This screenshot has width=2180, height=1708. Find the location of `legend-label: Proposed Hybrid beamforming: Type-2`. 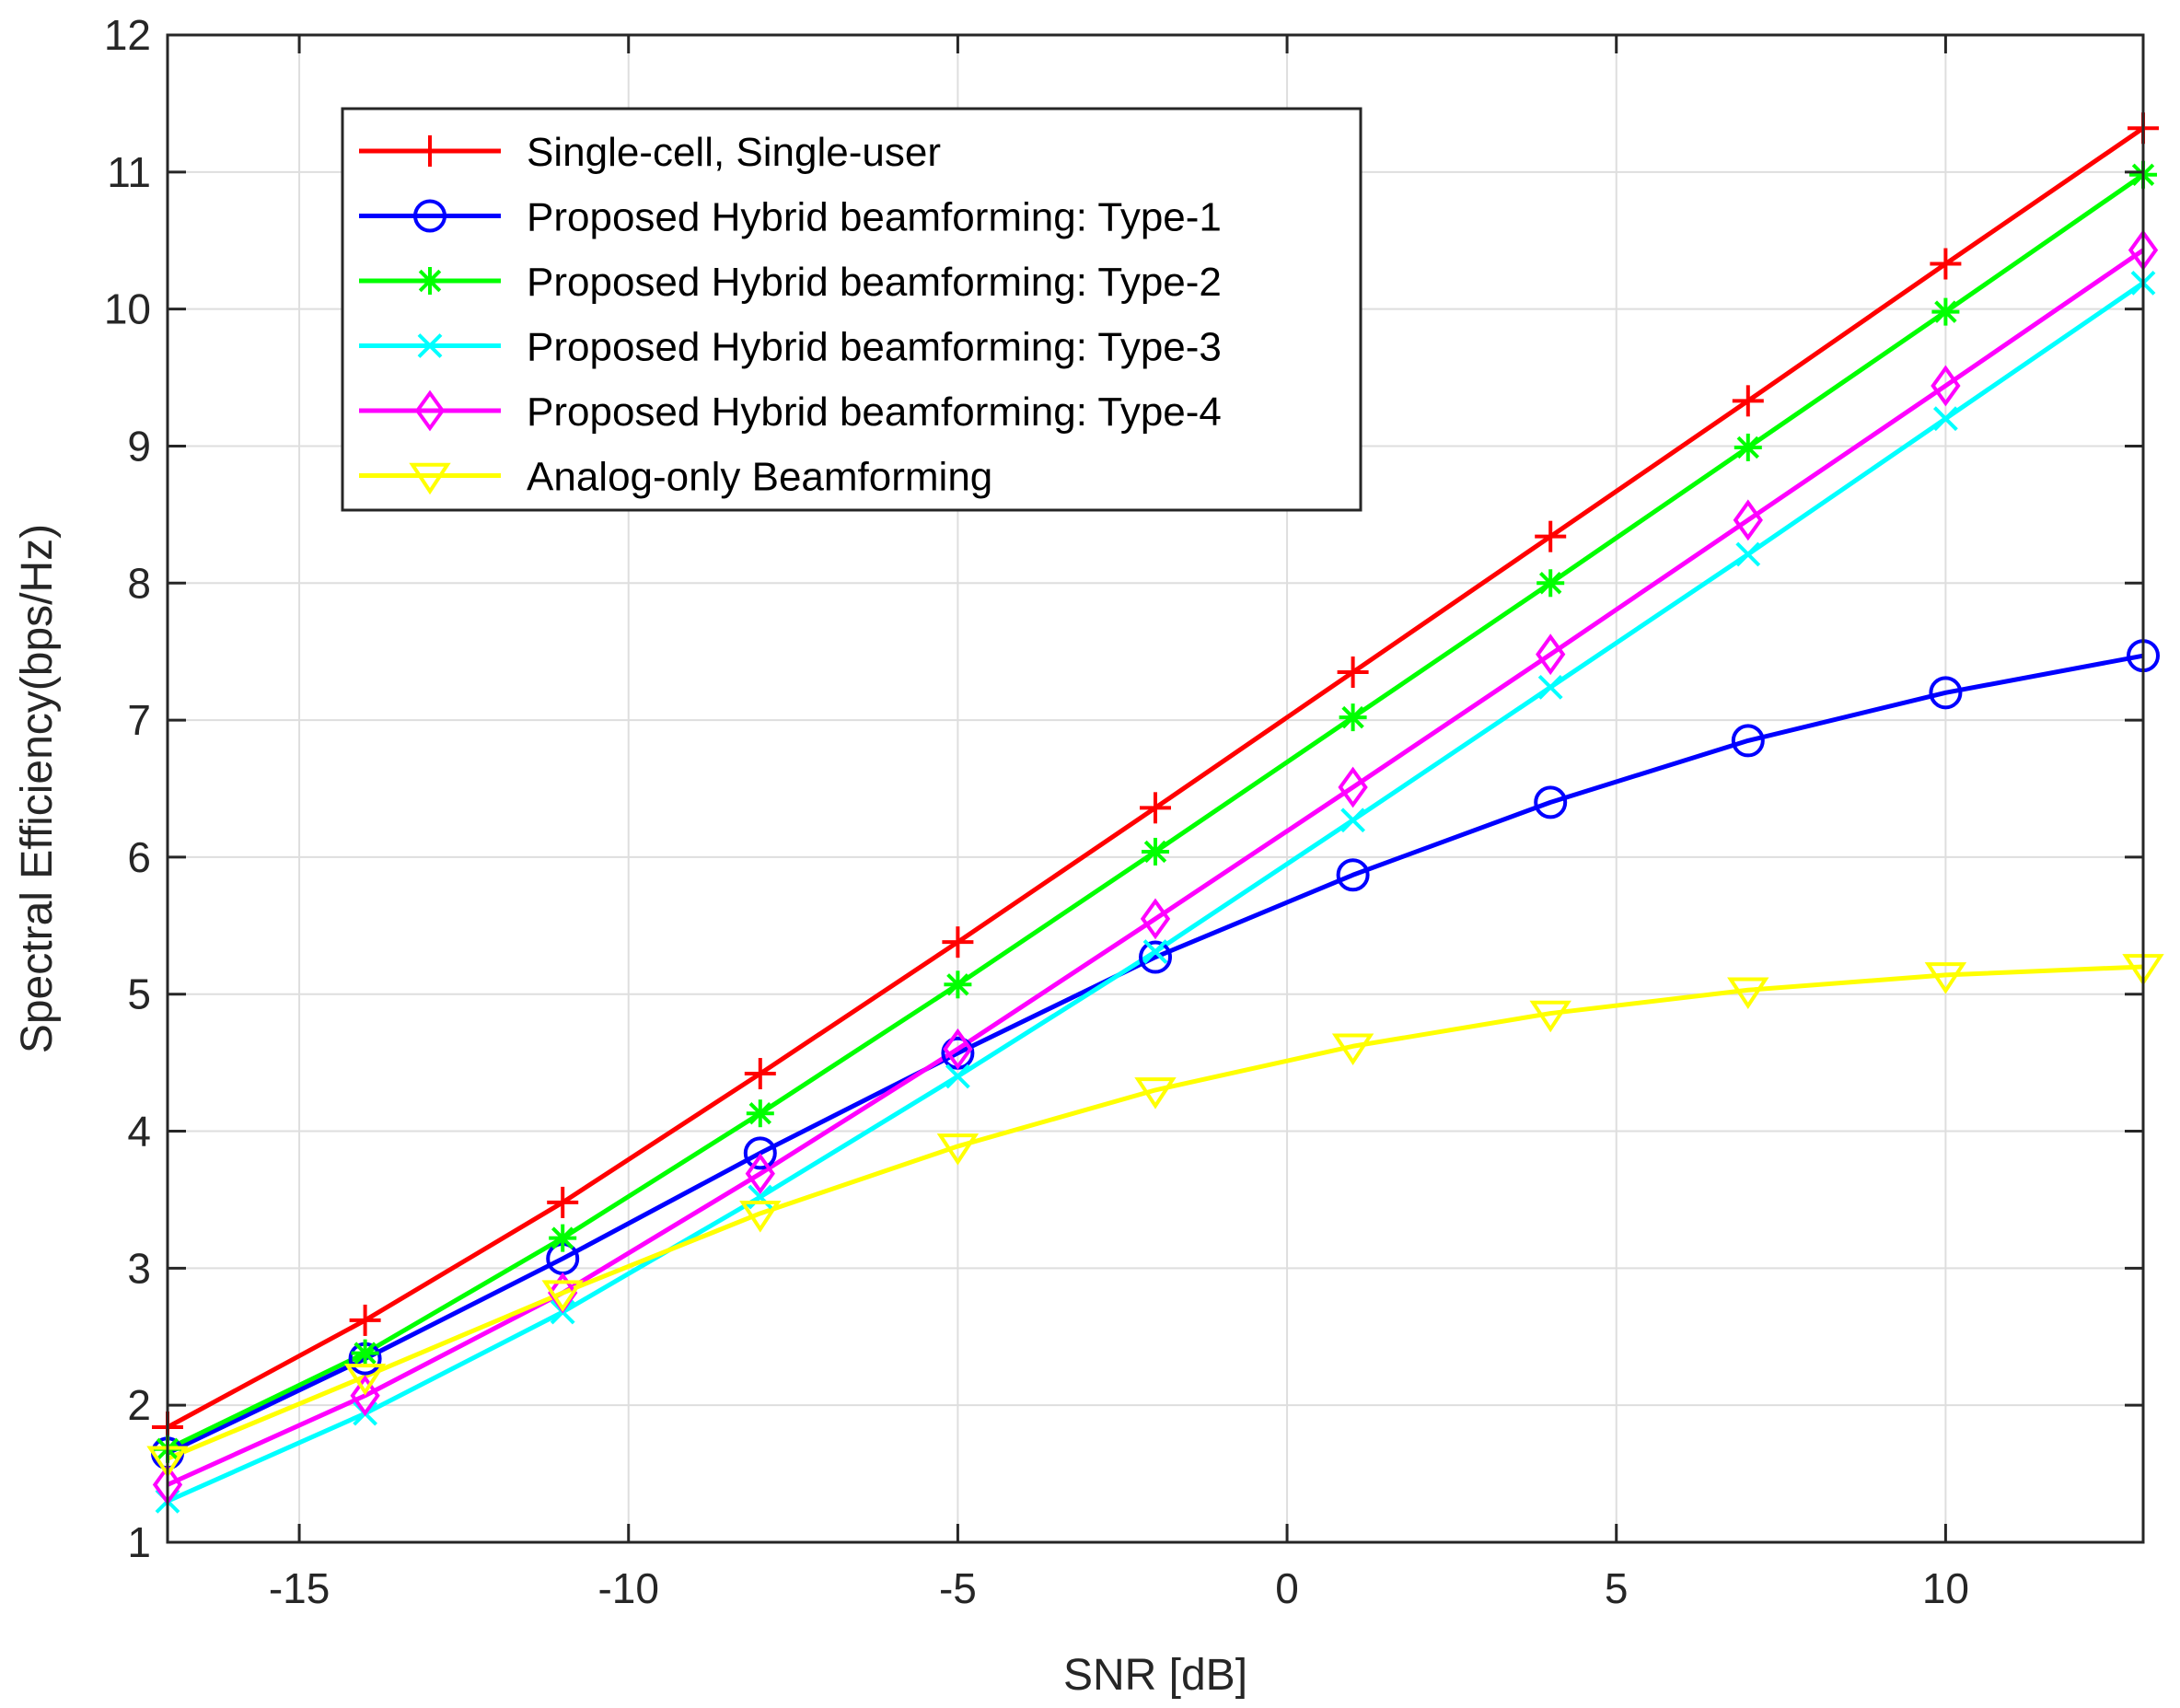

legend-label: Proposed Hybrid beamforming: Type-2 is located at coordinates (875, 282).